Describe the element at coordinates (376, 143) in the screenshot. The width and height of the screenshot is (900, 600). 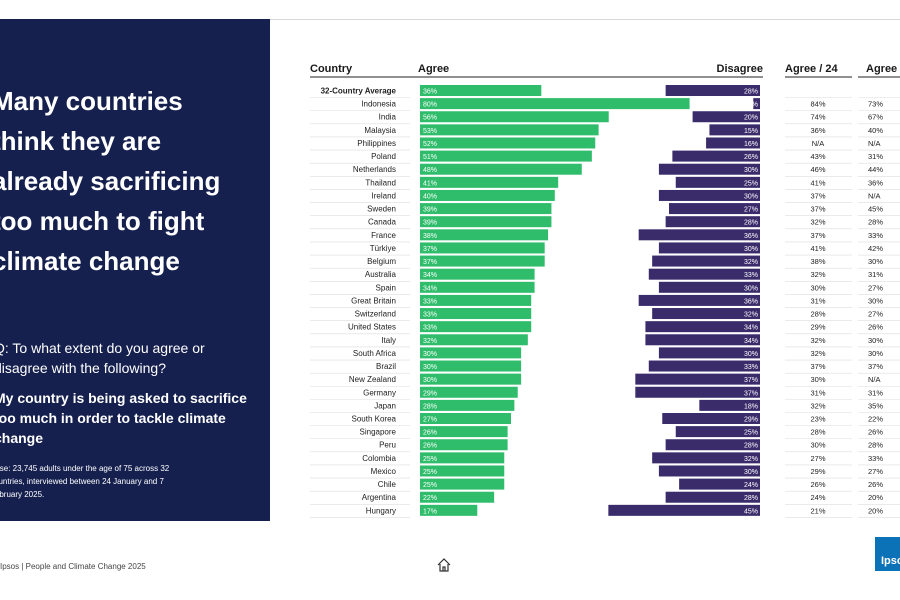
I see `country-label: Philippines` at that location.